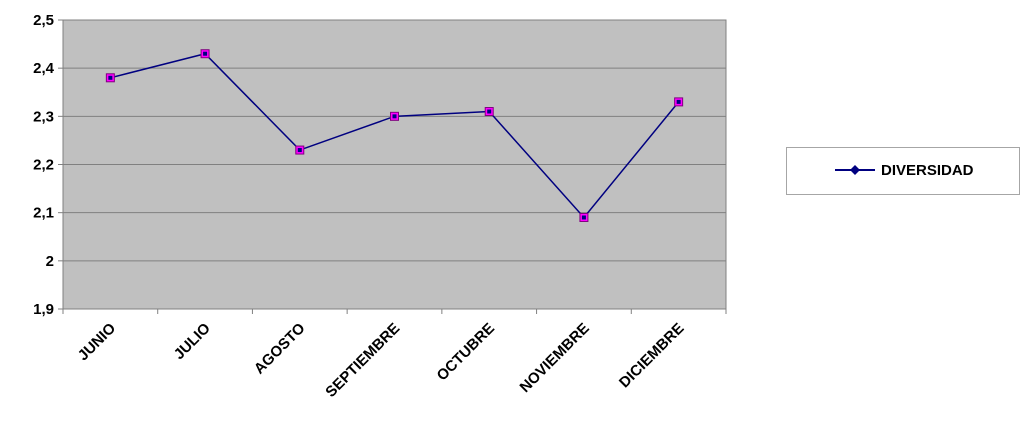 The image size is (1033, 425). I want to click on y-tick-label: 2,2, so click(43, 165).